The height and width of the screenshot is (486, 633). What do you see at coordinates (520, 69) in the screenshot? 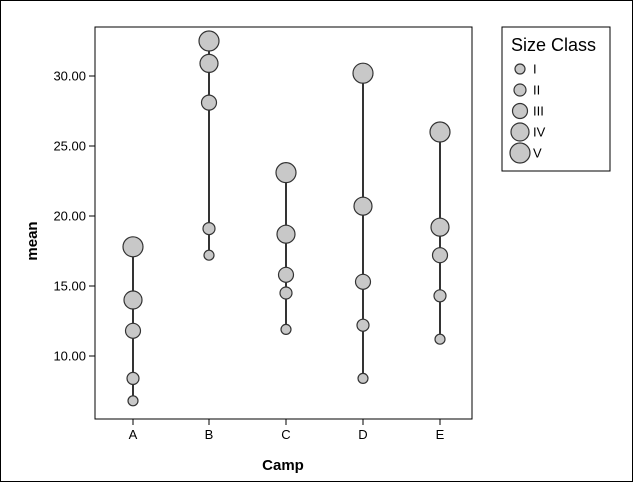
I see `legend-marker-i` at bounding box center [520, 69].